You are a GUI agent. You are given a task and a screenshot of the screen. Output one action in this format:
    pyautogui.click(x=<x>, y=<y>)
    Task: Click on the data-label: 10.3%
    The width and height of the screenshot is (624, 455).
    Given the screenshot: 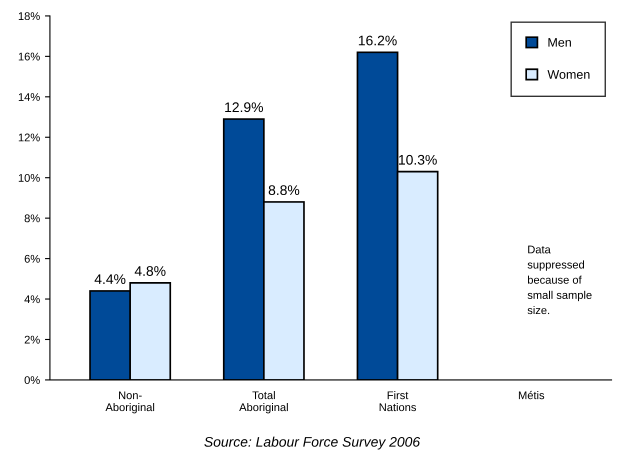 What is the action you would take?
    pyautogui.click(x=418, y=159)
    